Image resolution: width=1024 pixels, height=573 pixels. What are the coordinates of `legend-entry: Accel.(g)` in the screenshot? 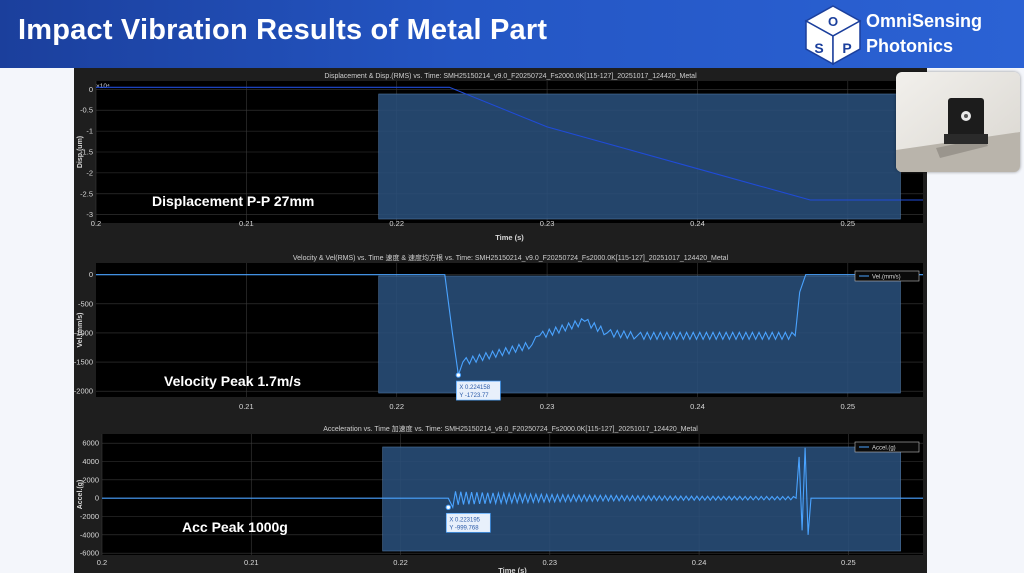 It's located at (884, 449).